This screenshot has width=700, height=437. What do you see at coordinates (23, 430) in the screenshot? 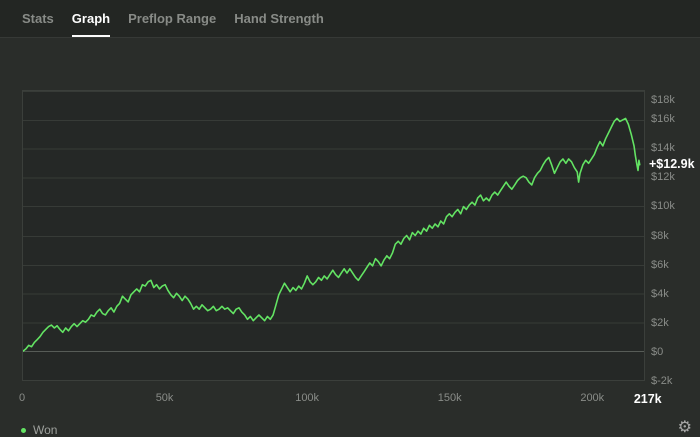
I see `won-series-dot-icon` at bounding box center [23, 430].